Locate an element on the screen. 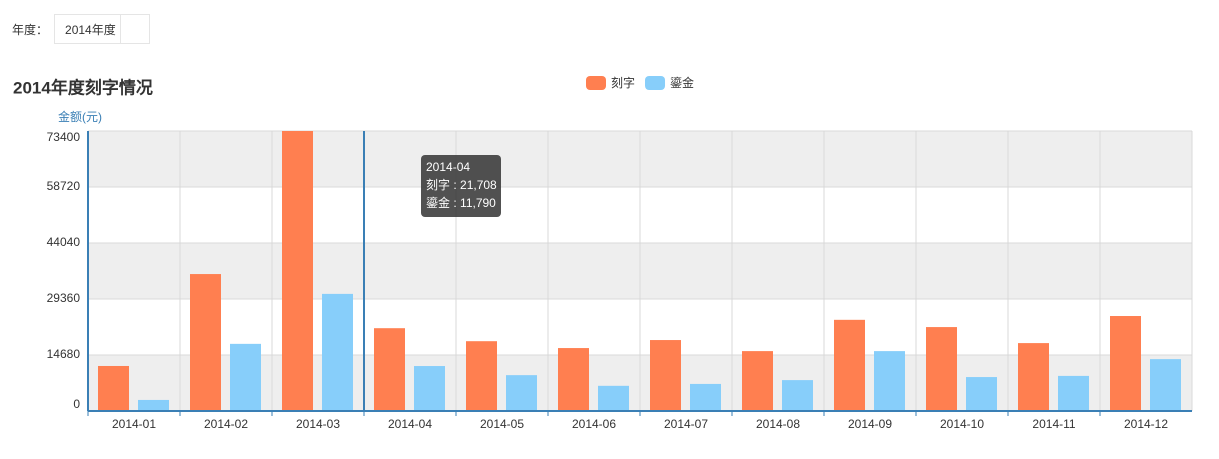 Image resolution: width=1219 pixels, height=459 pixels. y-axis-label: 金额(元) is located at coordinates (80, 116).